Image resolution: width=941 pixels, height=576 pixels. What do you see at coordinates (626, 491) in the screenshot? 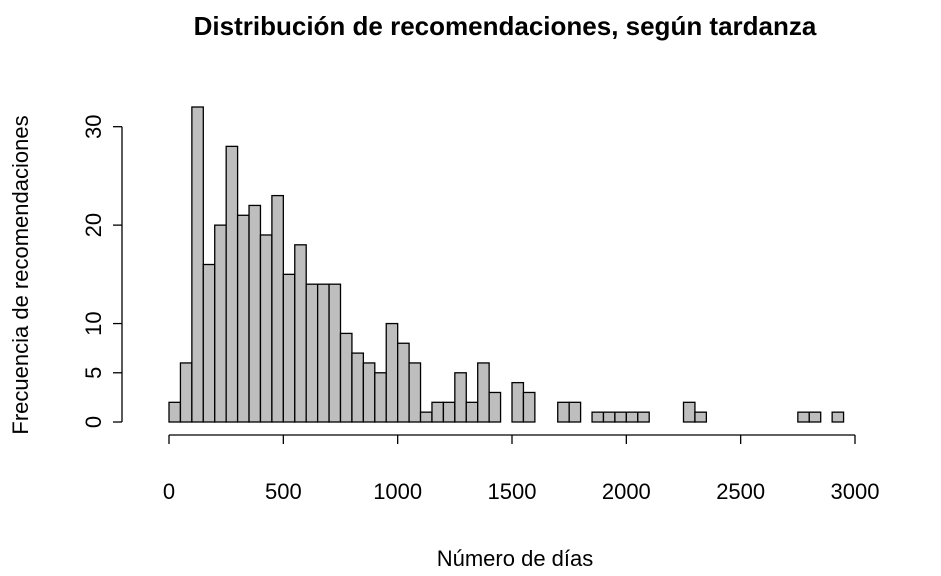
I see `x-tick-label: 2000` at bounding box center [626, 491].